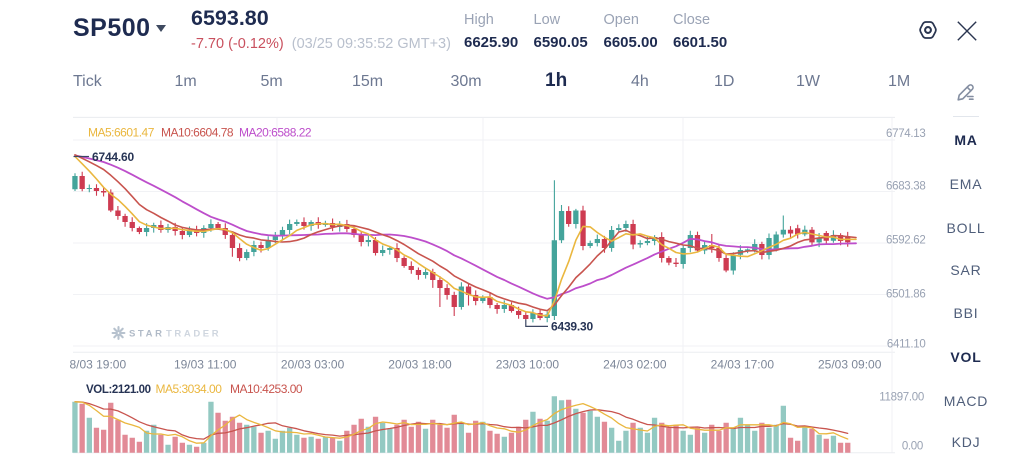 The width and height of the screenshot is (1024, 471). Describe the element at coordinates (635, 365) in the screenshot. I see `svg-text: 24/03 02:00` at that location.